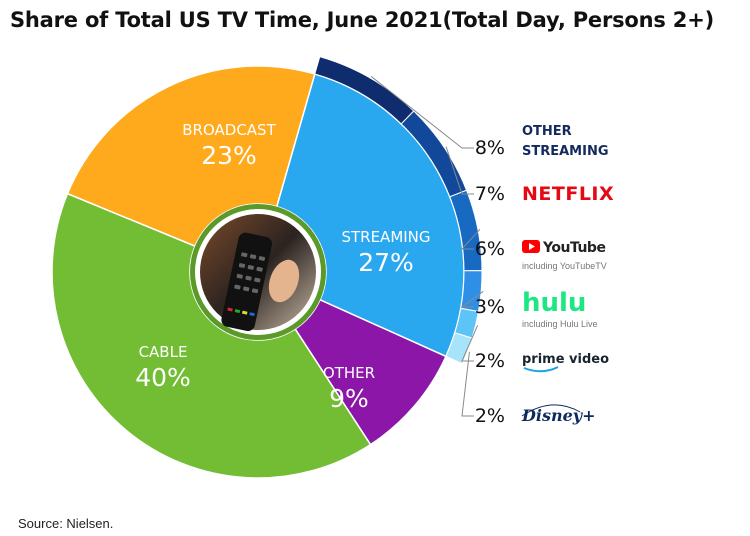  What do you see at coordinates (568, 194) in the screenshot?
I see `legend-label-netflix: NETFLIX` at bounding box center [568, 194].